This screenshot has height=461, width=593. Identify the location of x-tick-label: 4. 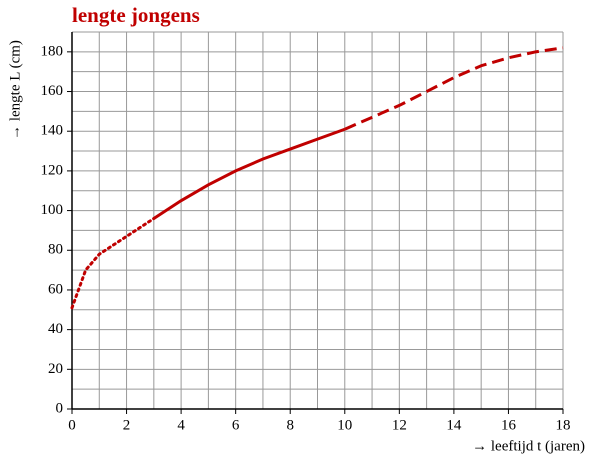
(181, 425).